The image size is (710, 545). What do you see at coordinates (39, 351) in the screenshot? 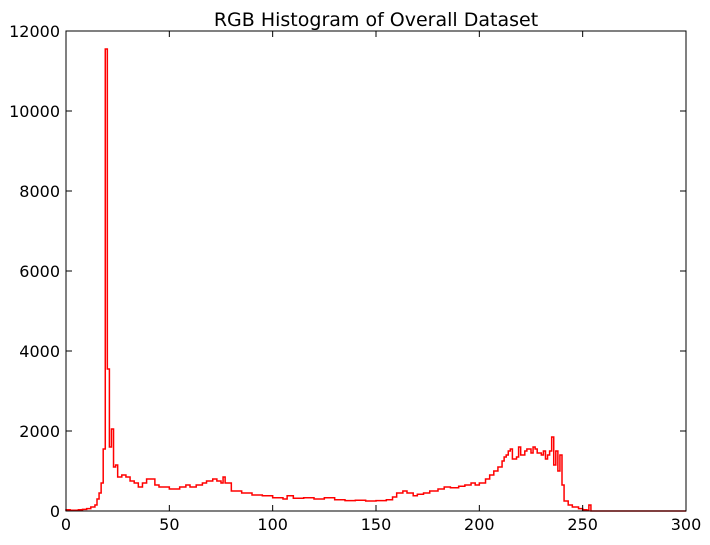
I see `y-tick-label: 4000` at bounding box center [39, 351].